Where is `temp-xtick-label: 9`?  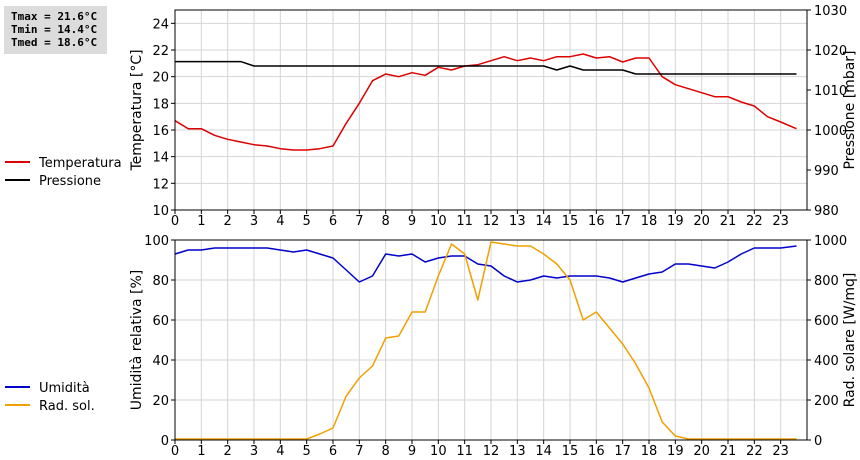 temp-xtick-label: 9 is located at coordinates (412, 221).